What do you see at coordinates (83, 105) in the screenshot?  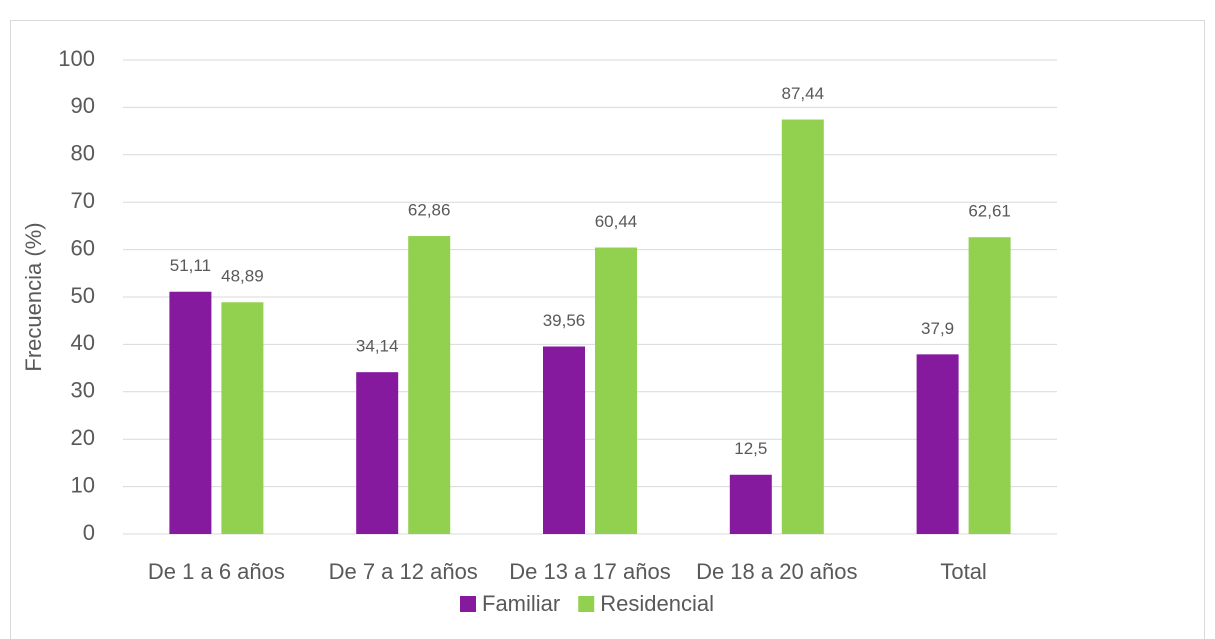 I see `y-tick-label: 90` at bounding box center [83, 105].